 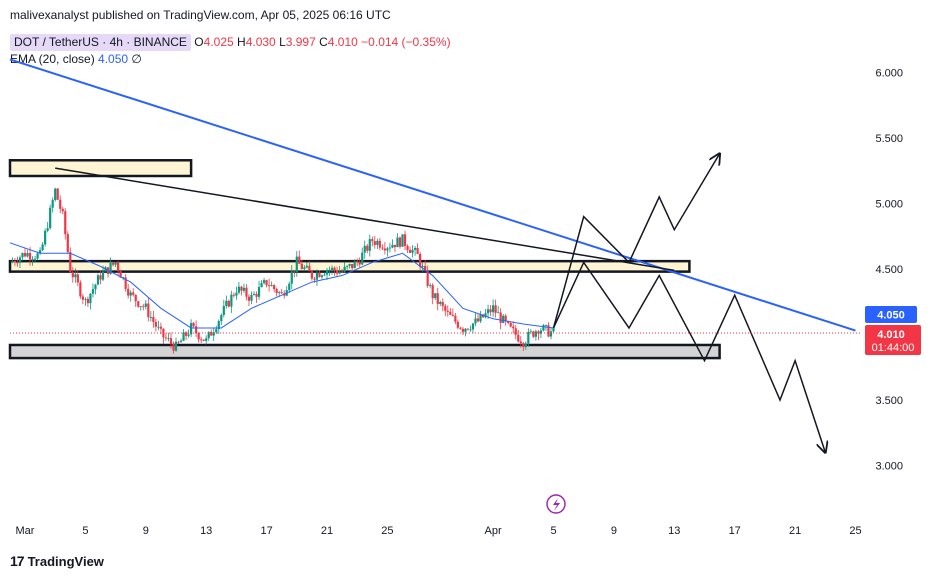 What do you see at coordinates (57, 561) in the screenshot?
I see `tradingview-logo: 17 TradingView` at bounding box center [57, 561].